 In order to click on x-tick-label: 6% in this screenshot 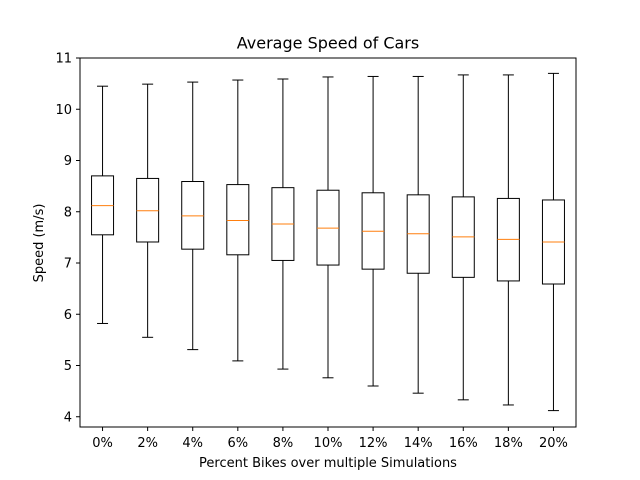, I will do `click(238, 443)`.